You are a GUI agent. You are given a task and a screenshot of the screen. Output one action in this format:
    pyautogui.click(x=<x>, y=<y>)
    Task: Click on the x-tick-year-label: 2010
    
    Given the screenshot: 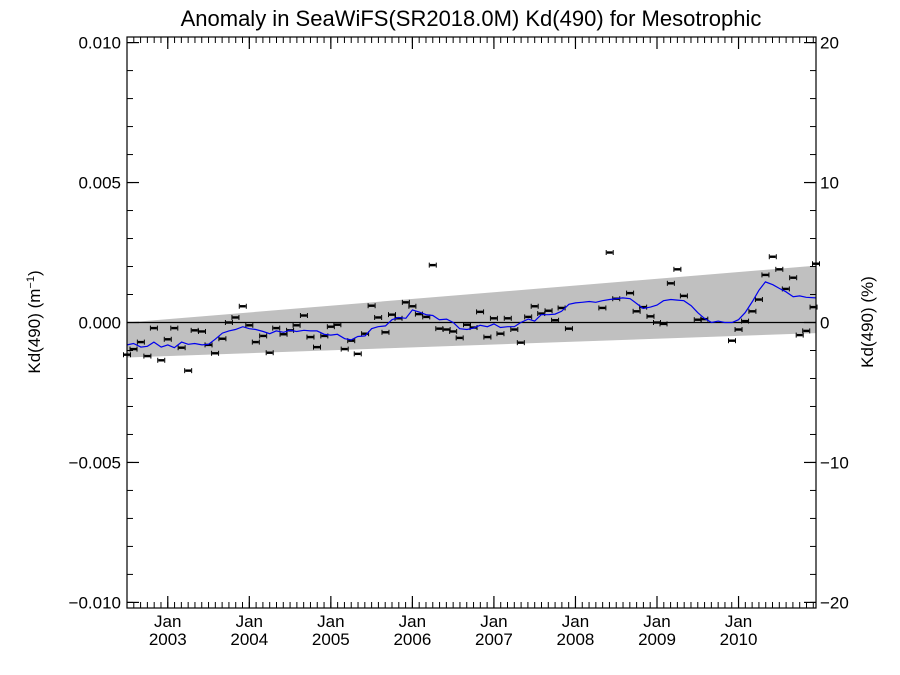 What is the action you would take?
    pyautogui.click(x=739, y=639)
    